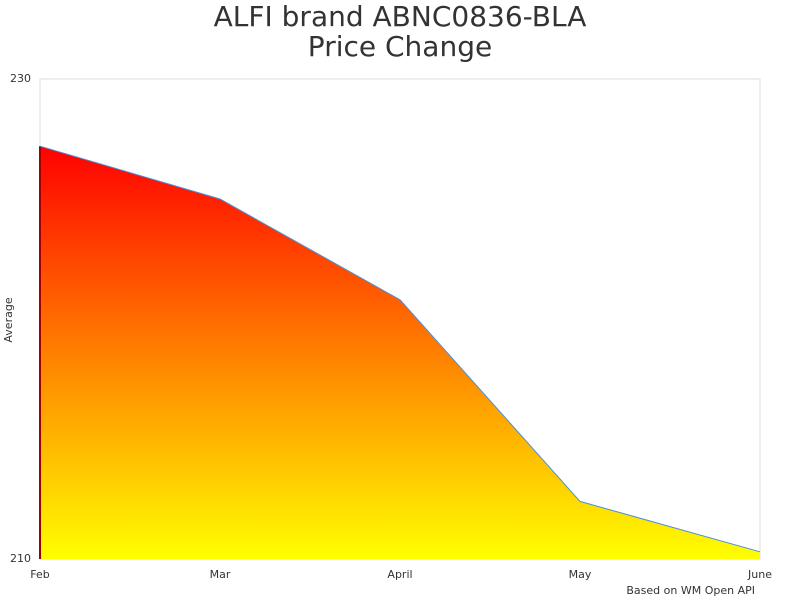 This screenshot has width=800, height=600. Describe the element at coordinates (690, 590) in the screenshot. I see `credit: Based on WM Open API` at that location.